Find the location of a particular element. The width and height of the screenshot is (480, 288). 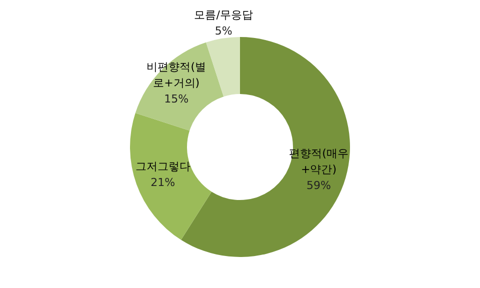

data-label: 5% is located at coordinates (223, 31).